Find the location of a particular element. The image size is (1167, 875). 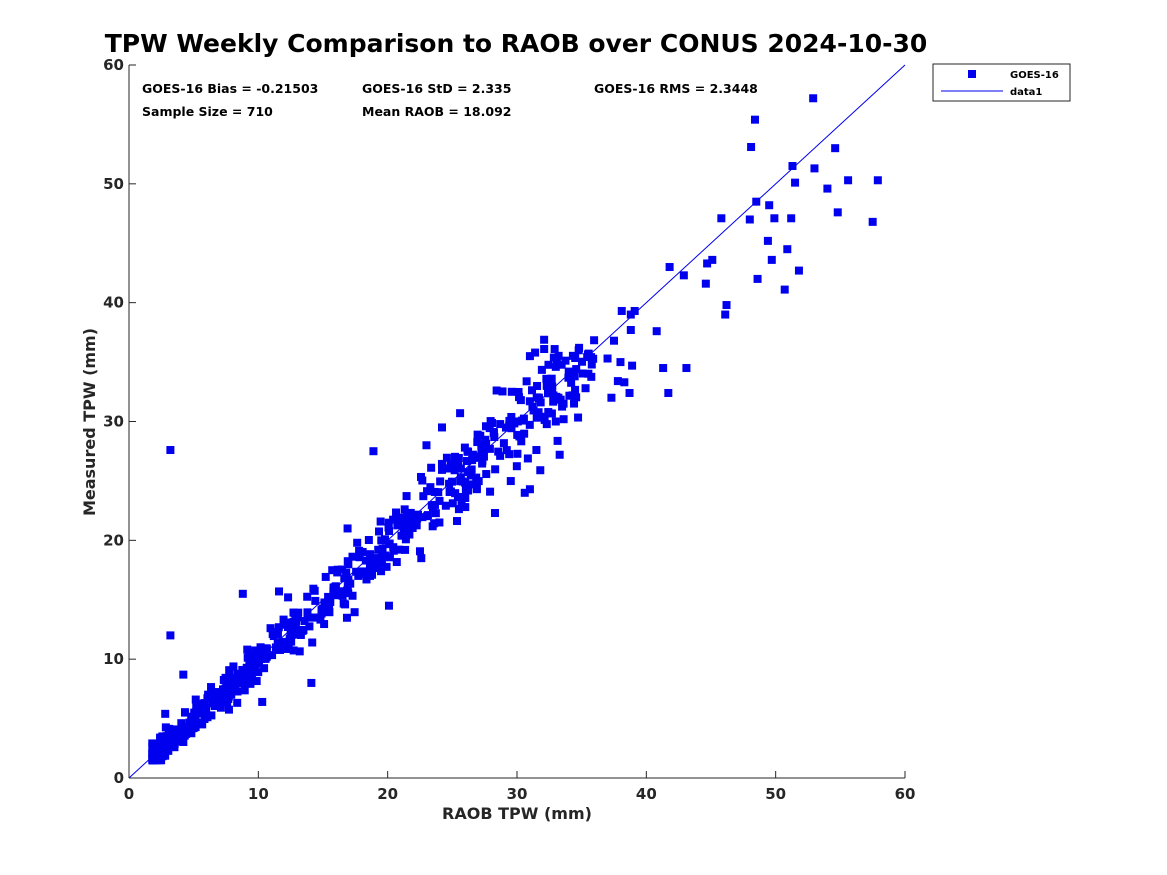

y-tick-label: 60 is located at coordinates (113, 65).